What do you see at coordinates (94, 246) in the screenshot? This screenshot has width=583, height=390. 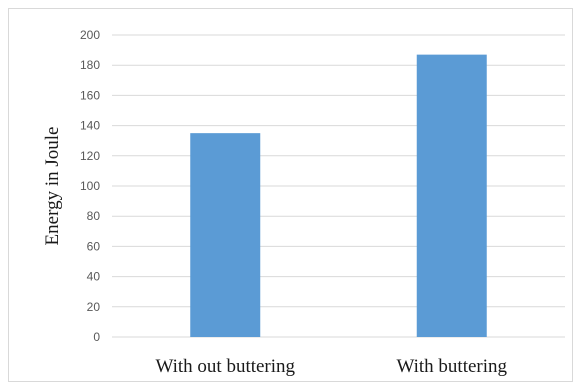 I see `y-tick-label: 60` at bounding box center [94, 246].